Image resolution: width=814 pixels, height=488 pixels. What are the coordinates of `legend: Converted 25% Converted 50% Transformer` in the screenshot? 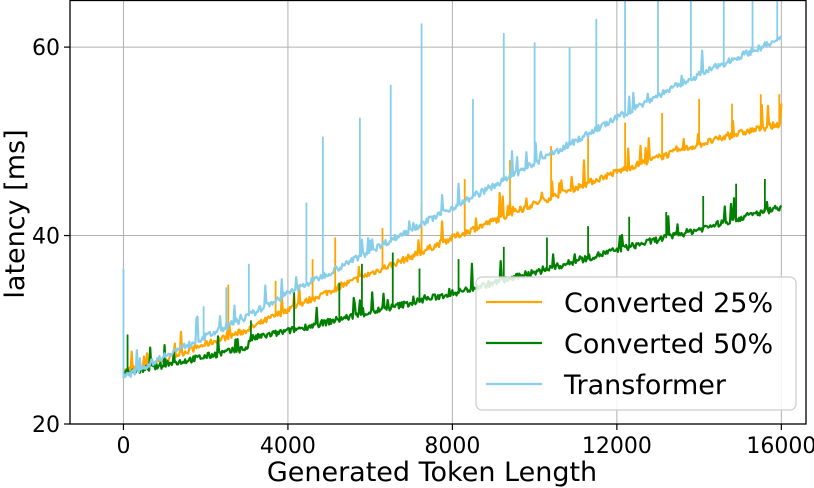 It's located at (636, 343).